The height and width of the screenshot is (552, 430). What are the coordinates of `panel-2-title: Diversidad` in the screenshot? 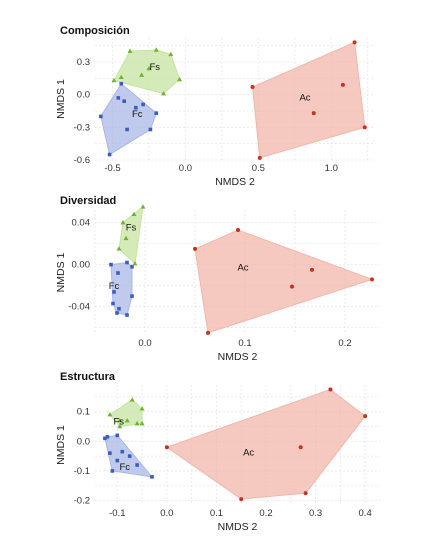 It's located at (88, 201).